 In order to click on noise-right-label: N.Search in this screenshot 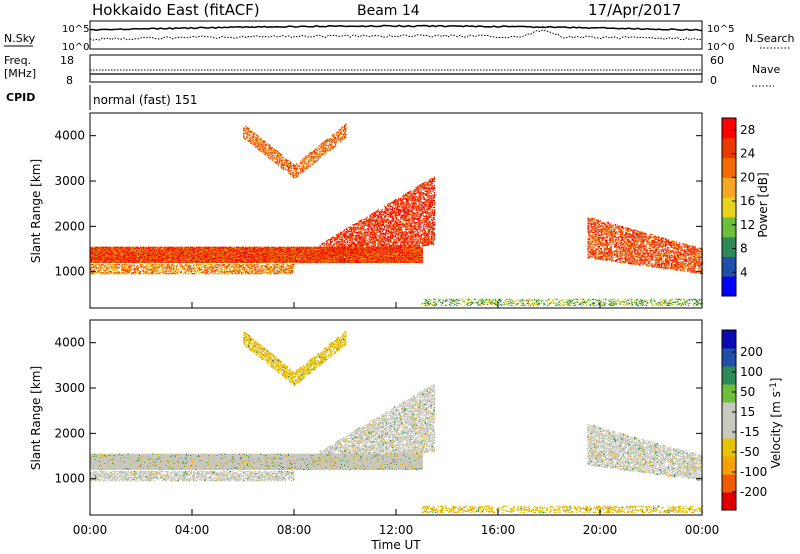, I will do `click(770, 38)`.